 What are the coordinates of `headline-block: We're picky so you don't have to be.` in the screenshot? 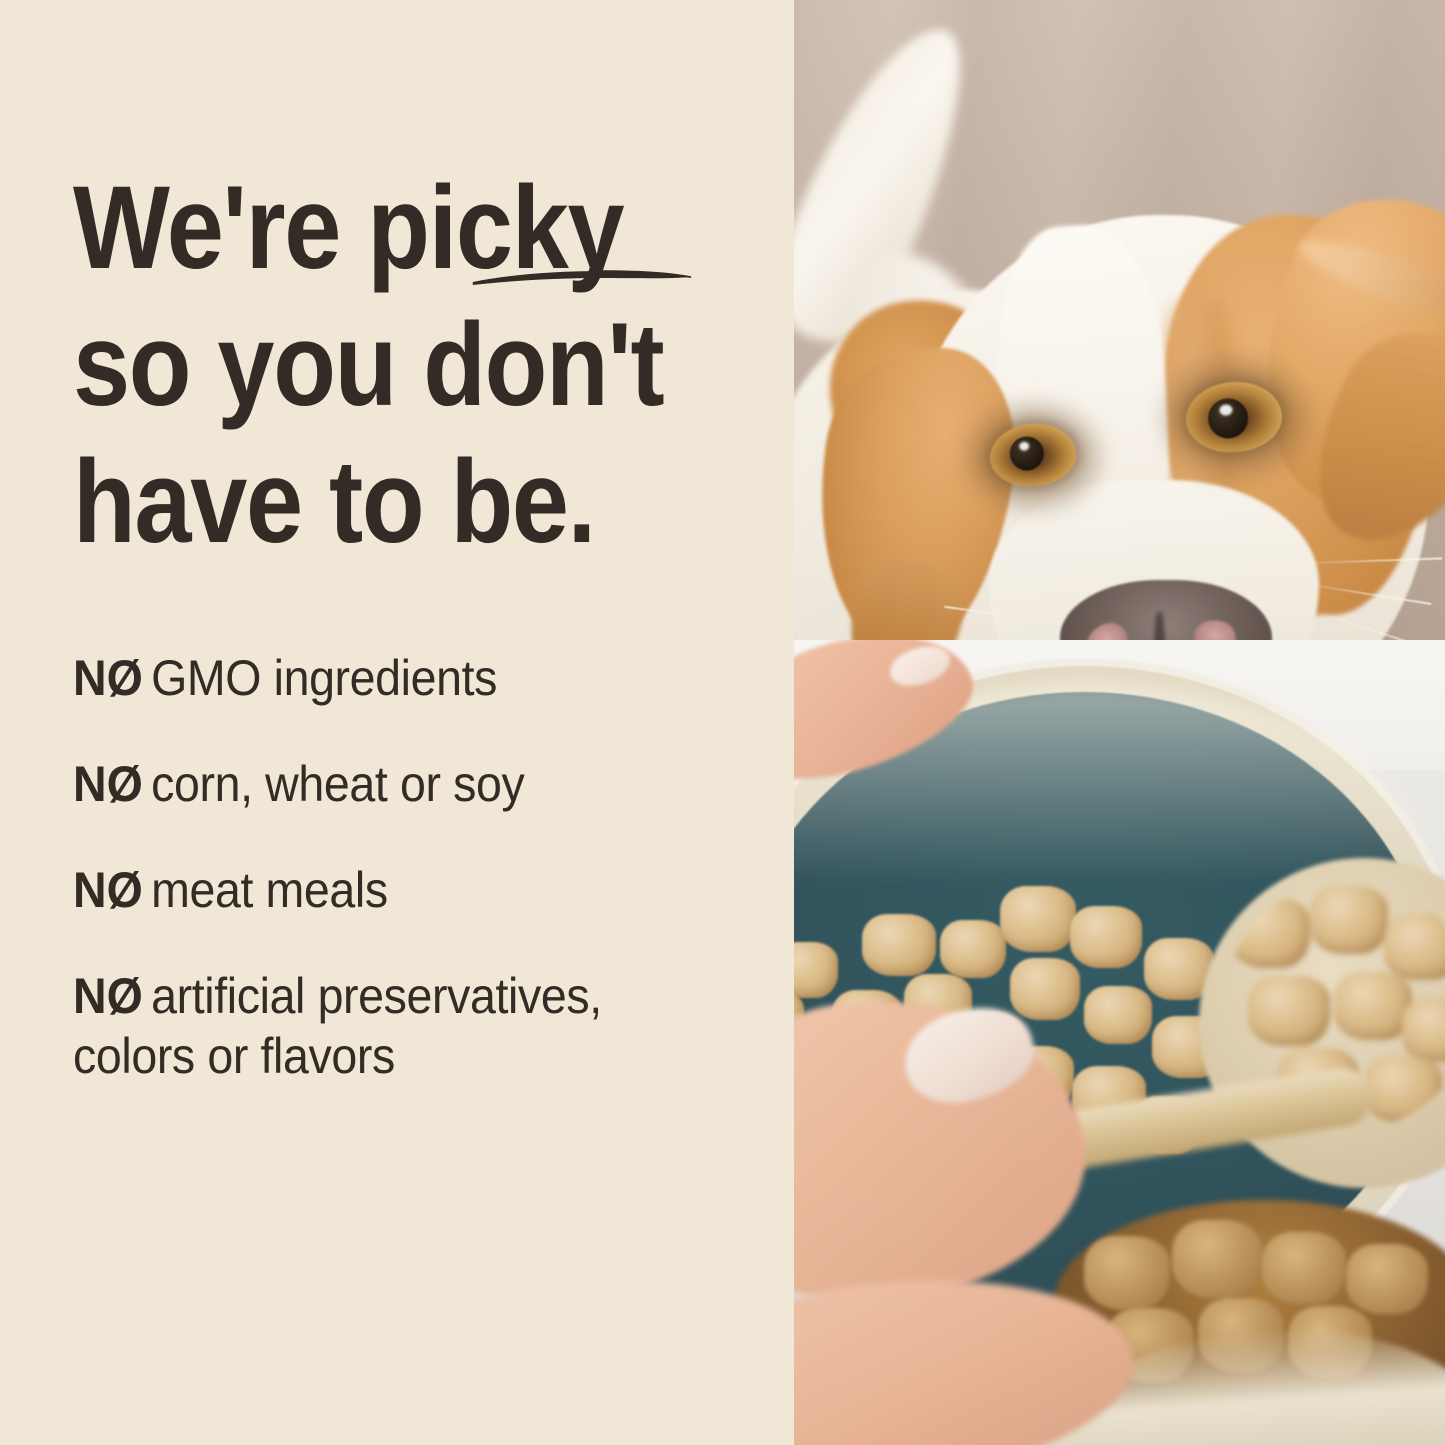 It's located at (423, 365).